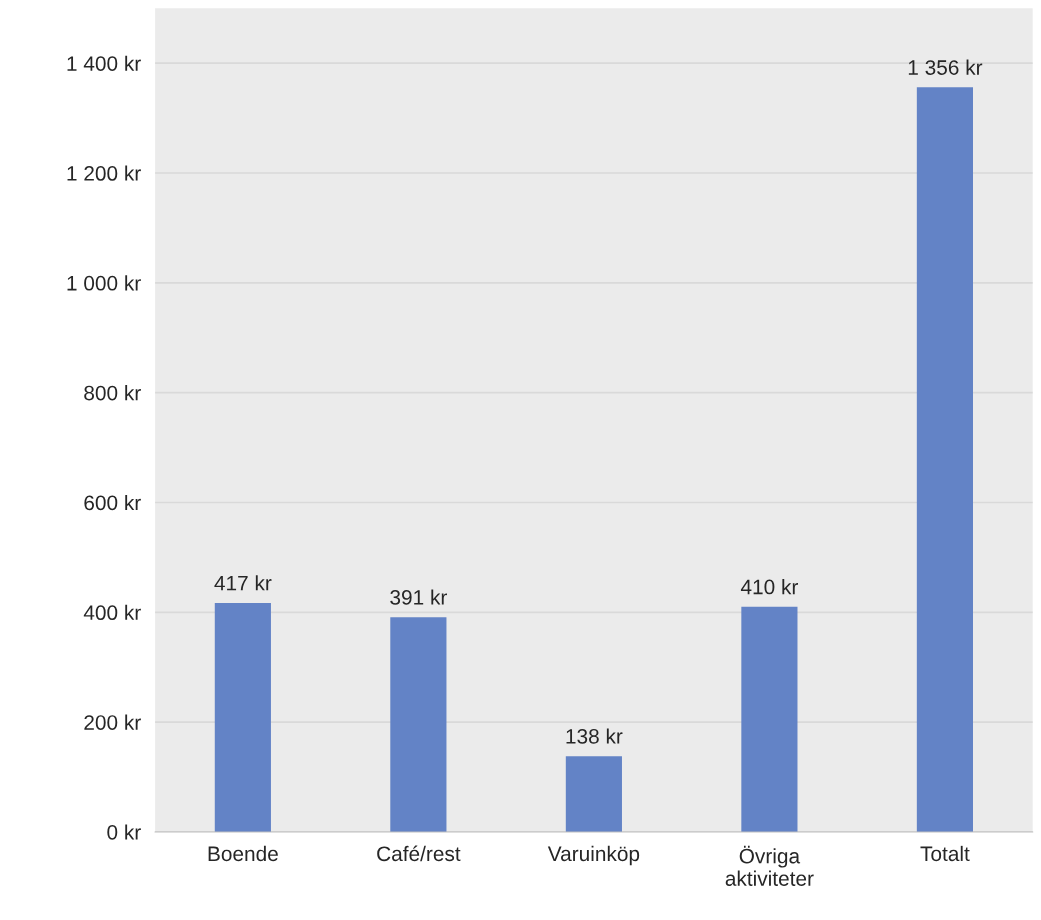 The image size is (1041, 920). Describe the element at coordinates (593, 855) in the screenshot. I see `x-tick-label: Varuinköp` at that location.